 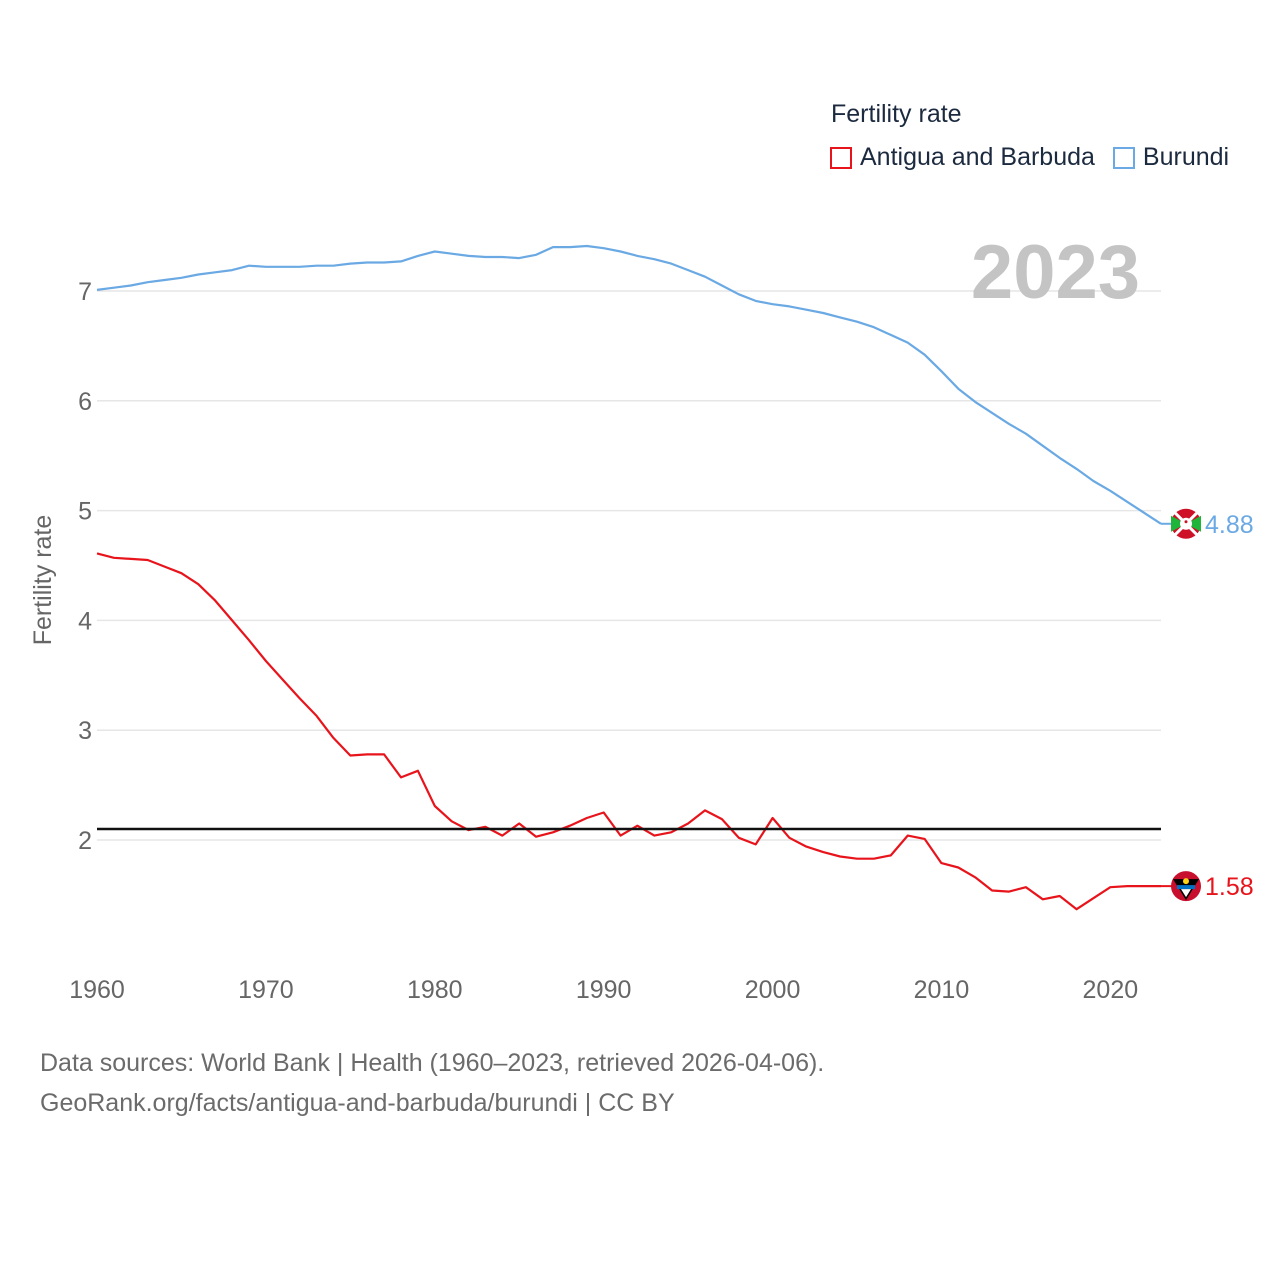 What do you see at coordinates (43, 580) in the screenshot?
I see `y-axis-label: Fertility rate` at bounding box center [43, 580].